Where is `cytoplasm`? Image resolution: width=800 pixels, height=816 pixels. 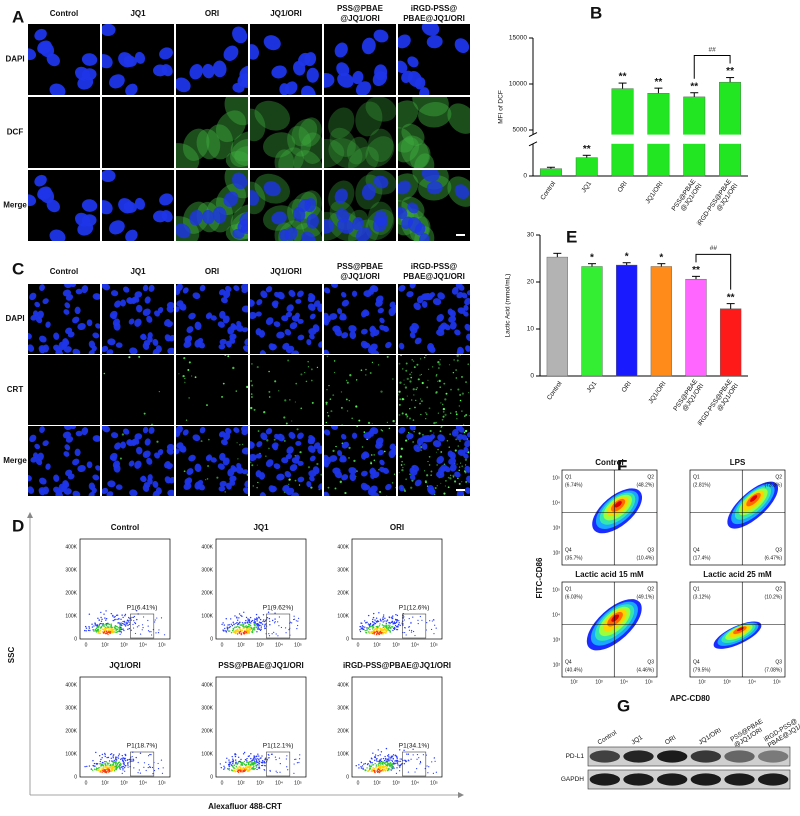 cytoplasm is located at coordinates (304, 132).